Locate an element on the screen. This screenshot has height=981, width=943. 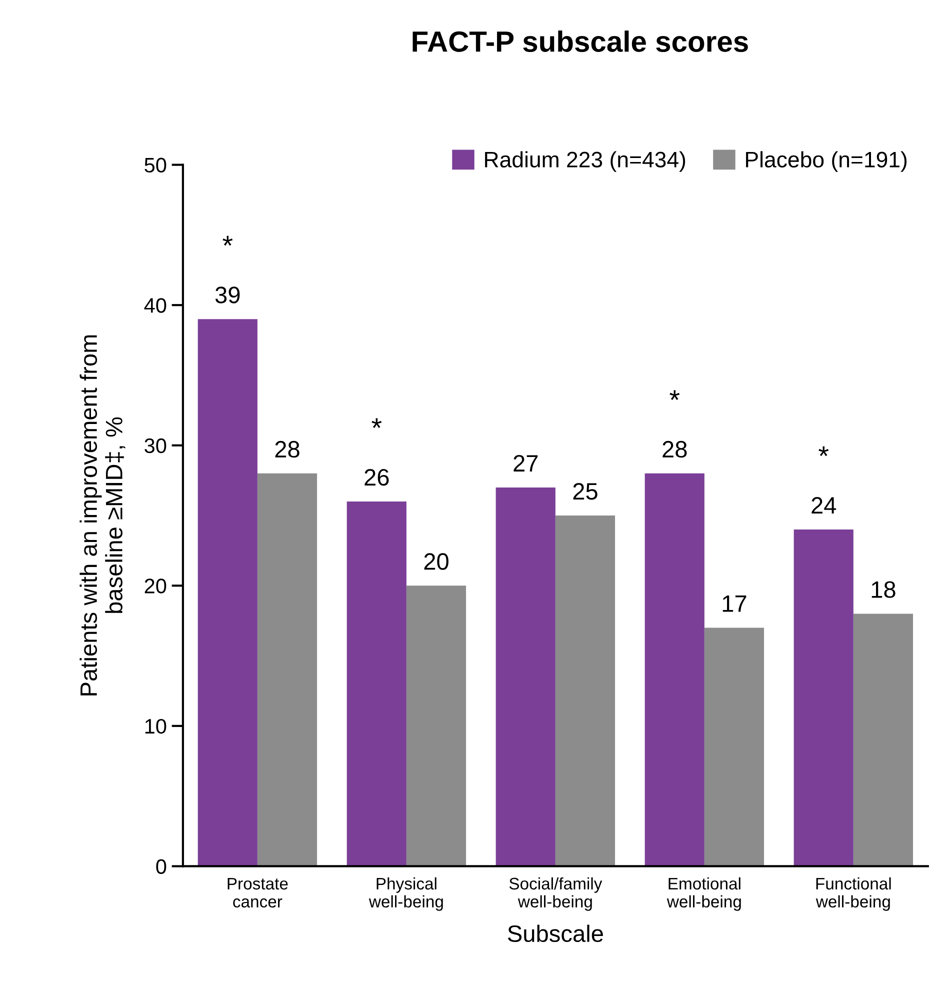
chart-title: FACT-P subscale scores is located at coordinates (580, 41).